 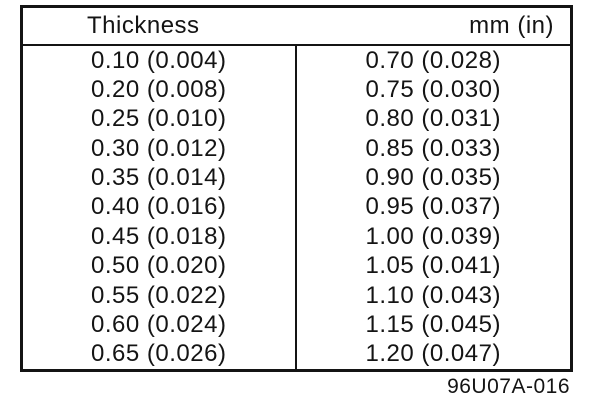 What do you see at coordinates (159, 324) in the screenshot?
I see `table-cell: 0.60 (0.024)` at bounding box center [159, 324].